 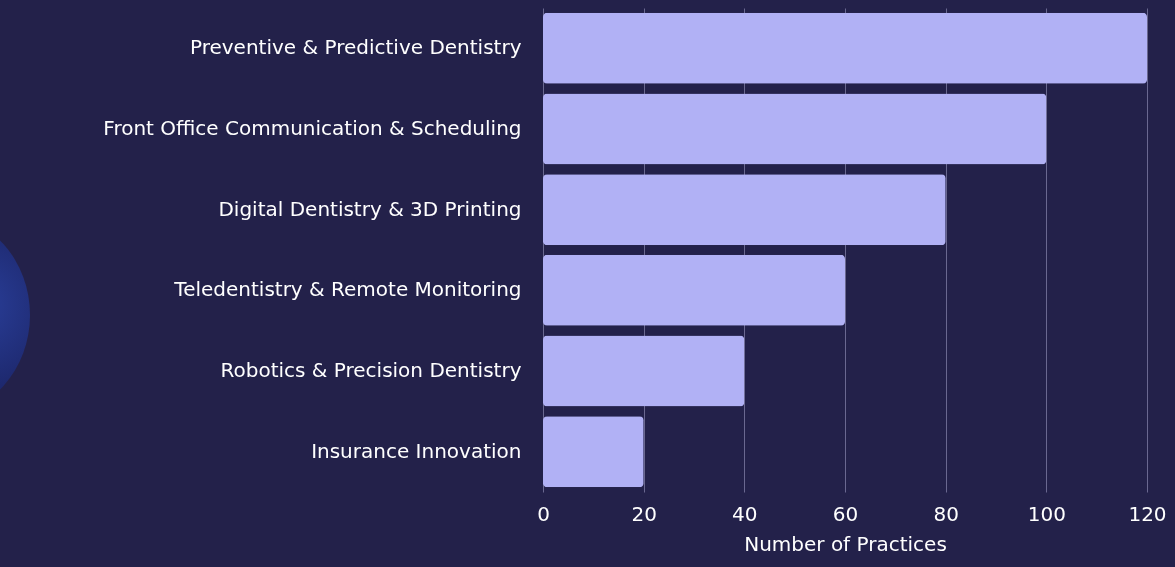 What do you see at coordinates (845, 513) in the screenshot?
I see `x-tick-label: 60` at bounding box center [845, 513].